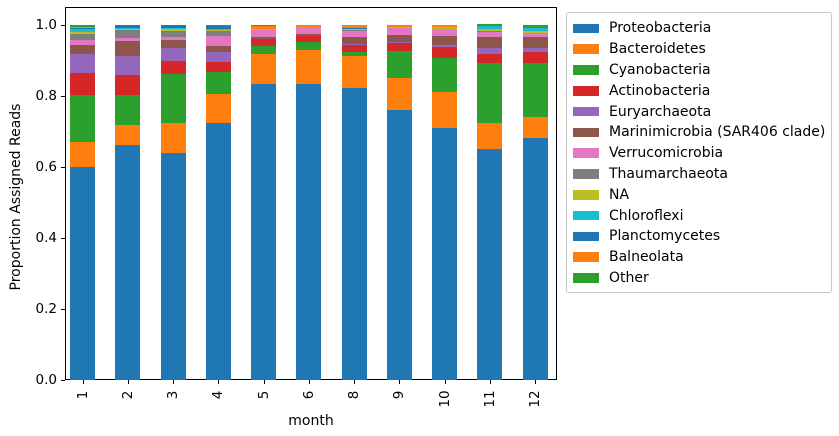 The width and height of the screenshot is (839, 436). Describe the element at coordinates (717, 132) in the screenshot. I see `legend-label: Marinimicrobia (SAR406 clade)` at that location.